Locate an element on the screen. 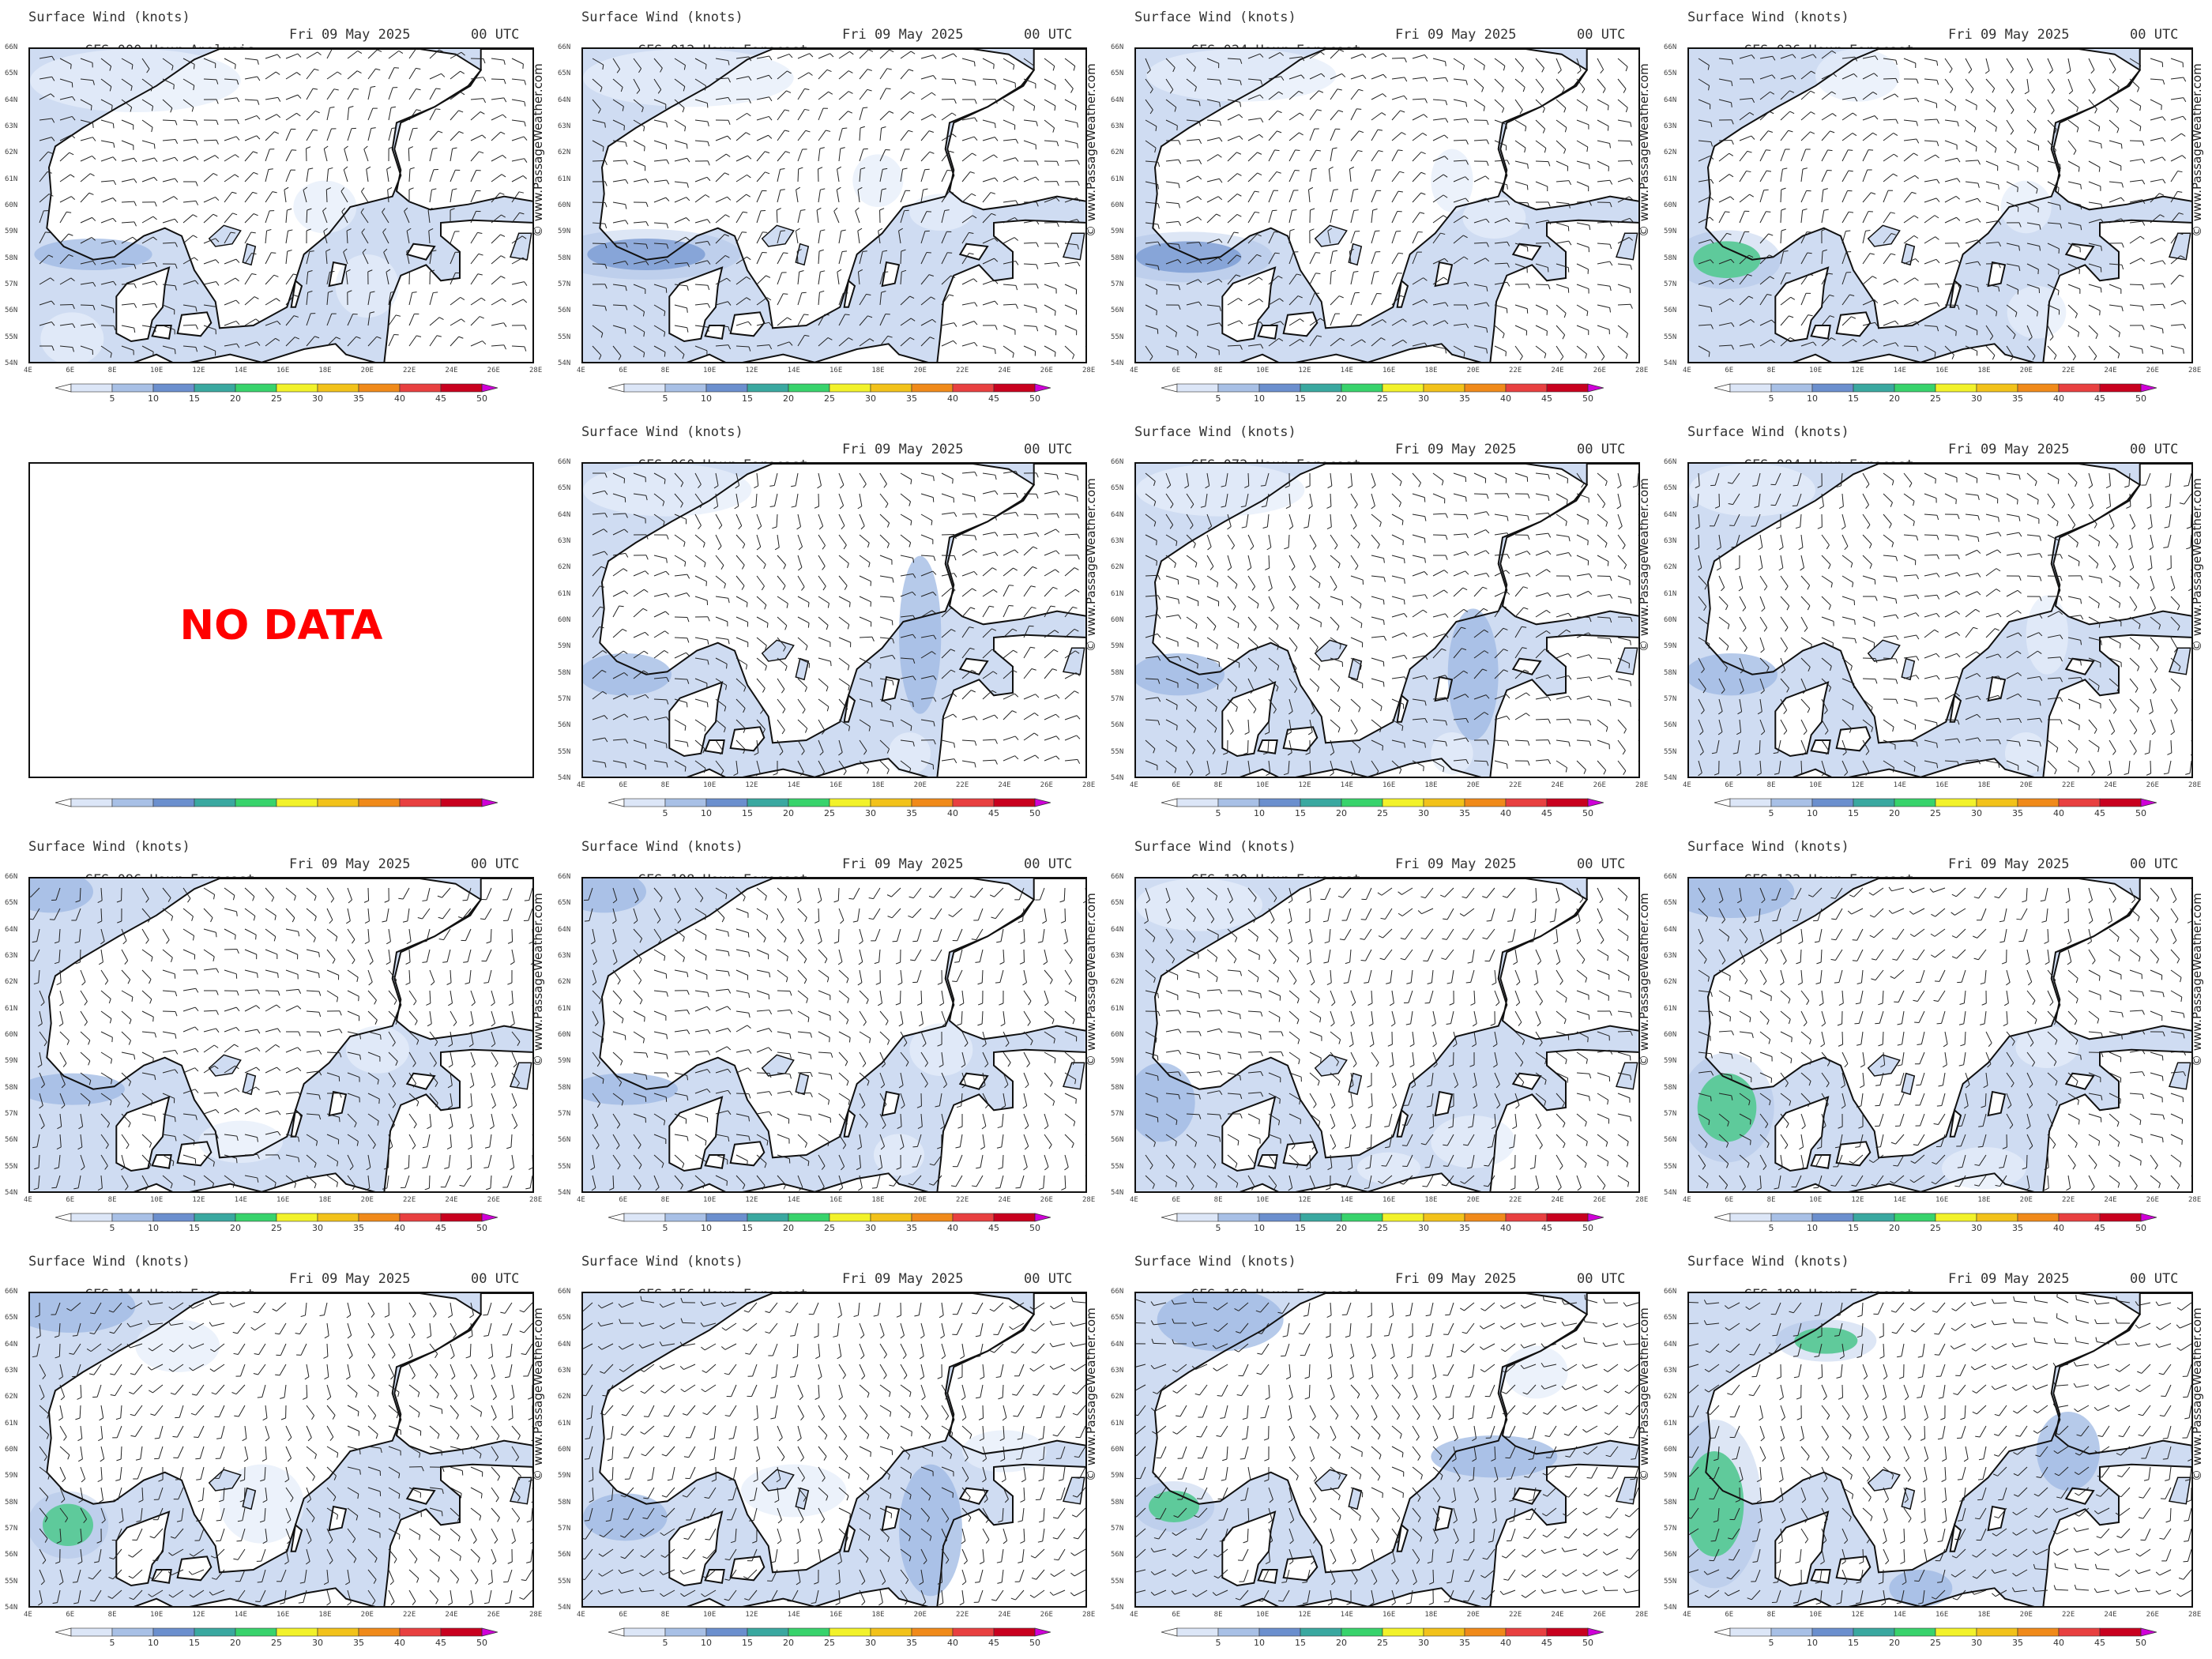 Image resolution: width=2212 pixels, height=1659 pixels. lat-label: 56N is located at coordinates (1118, 1141).